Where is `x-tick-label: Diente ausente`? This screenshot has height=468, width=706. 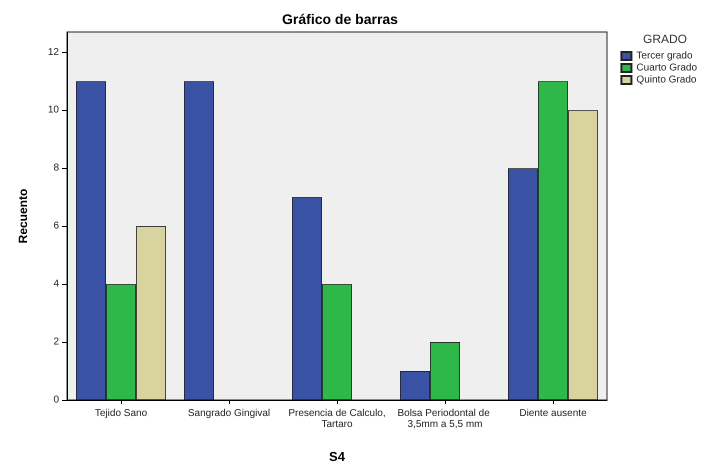 x-tick-label: Diente ausente is located at coordinates (553, 413).